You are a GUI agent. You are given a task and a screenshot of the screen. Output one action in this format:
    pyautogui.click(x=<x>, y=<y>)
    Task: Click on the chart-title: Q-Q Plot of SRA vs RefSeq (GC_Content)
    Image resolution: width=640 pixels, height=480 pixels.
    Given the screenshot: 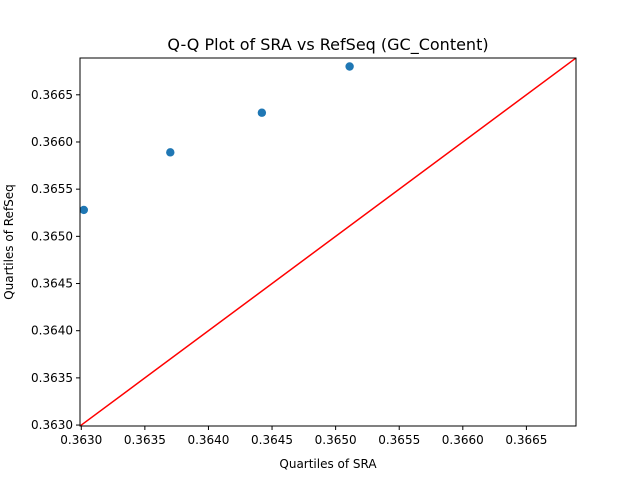 What is the action you would take?
    pyautogui.click(x=327, y=45)
    